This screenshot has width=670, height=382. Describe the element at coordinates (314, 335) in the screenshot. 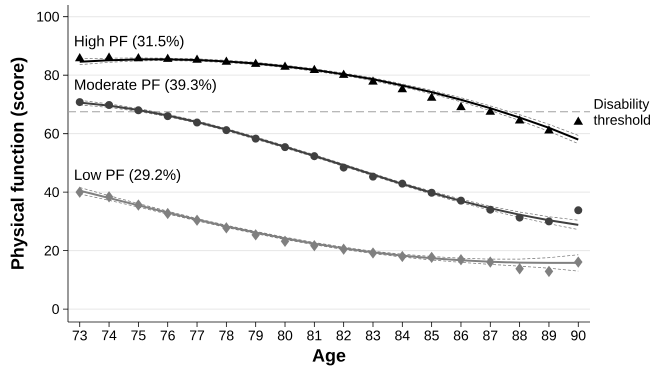

I see `x-tick-label: 81` at that location.